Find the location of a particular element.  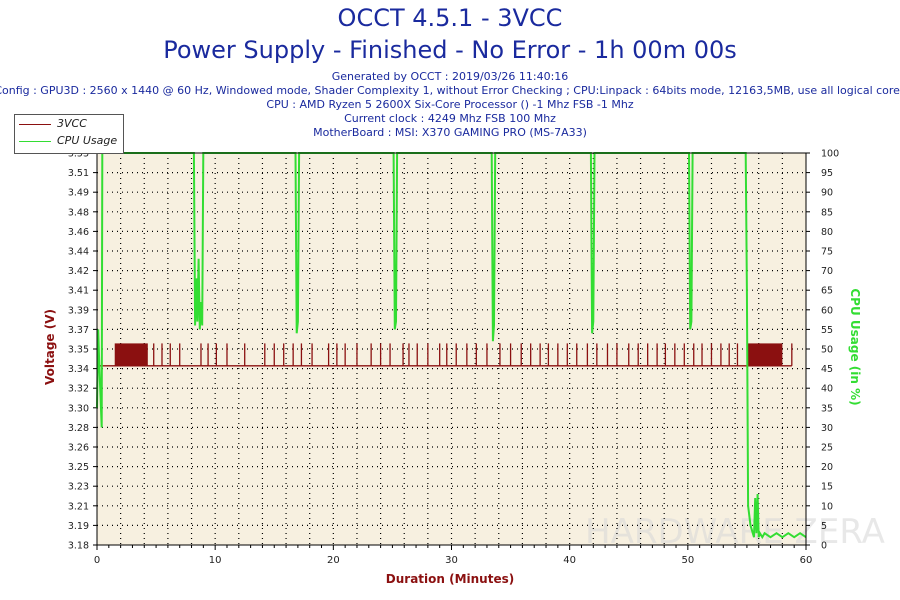

right-tick-label: 20 is located at coordinates (827, 467).